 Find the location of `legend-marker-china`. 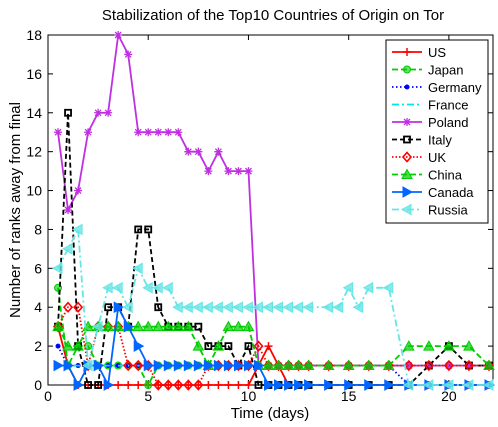

legend-marker-china is located at coordinates (407, 173).